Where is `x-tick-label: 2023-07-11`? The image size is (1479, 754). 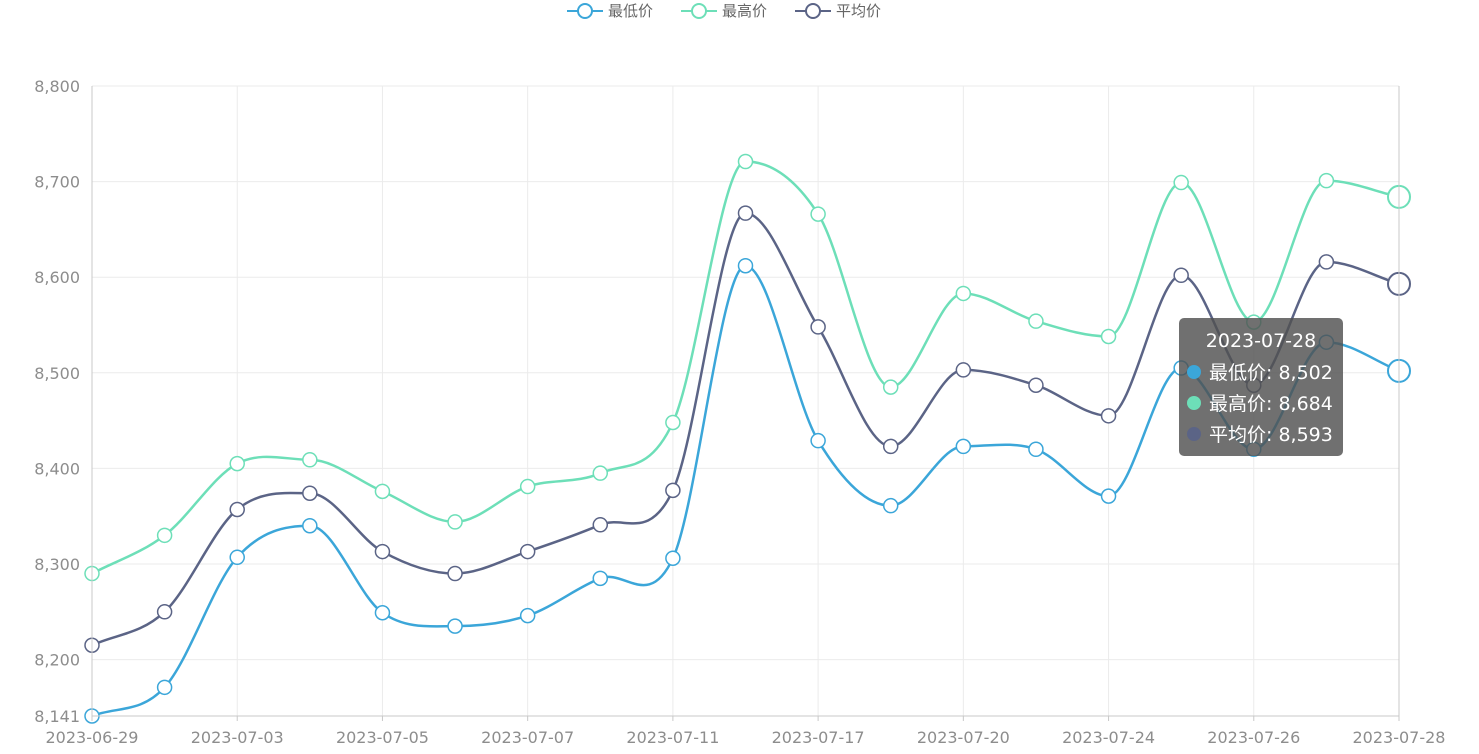 x-tick-label: 2023-07-11 is located at coordinates (672, 737).